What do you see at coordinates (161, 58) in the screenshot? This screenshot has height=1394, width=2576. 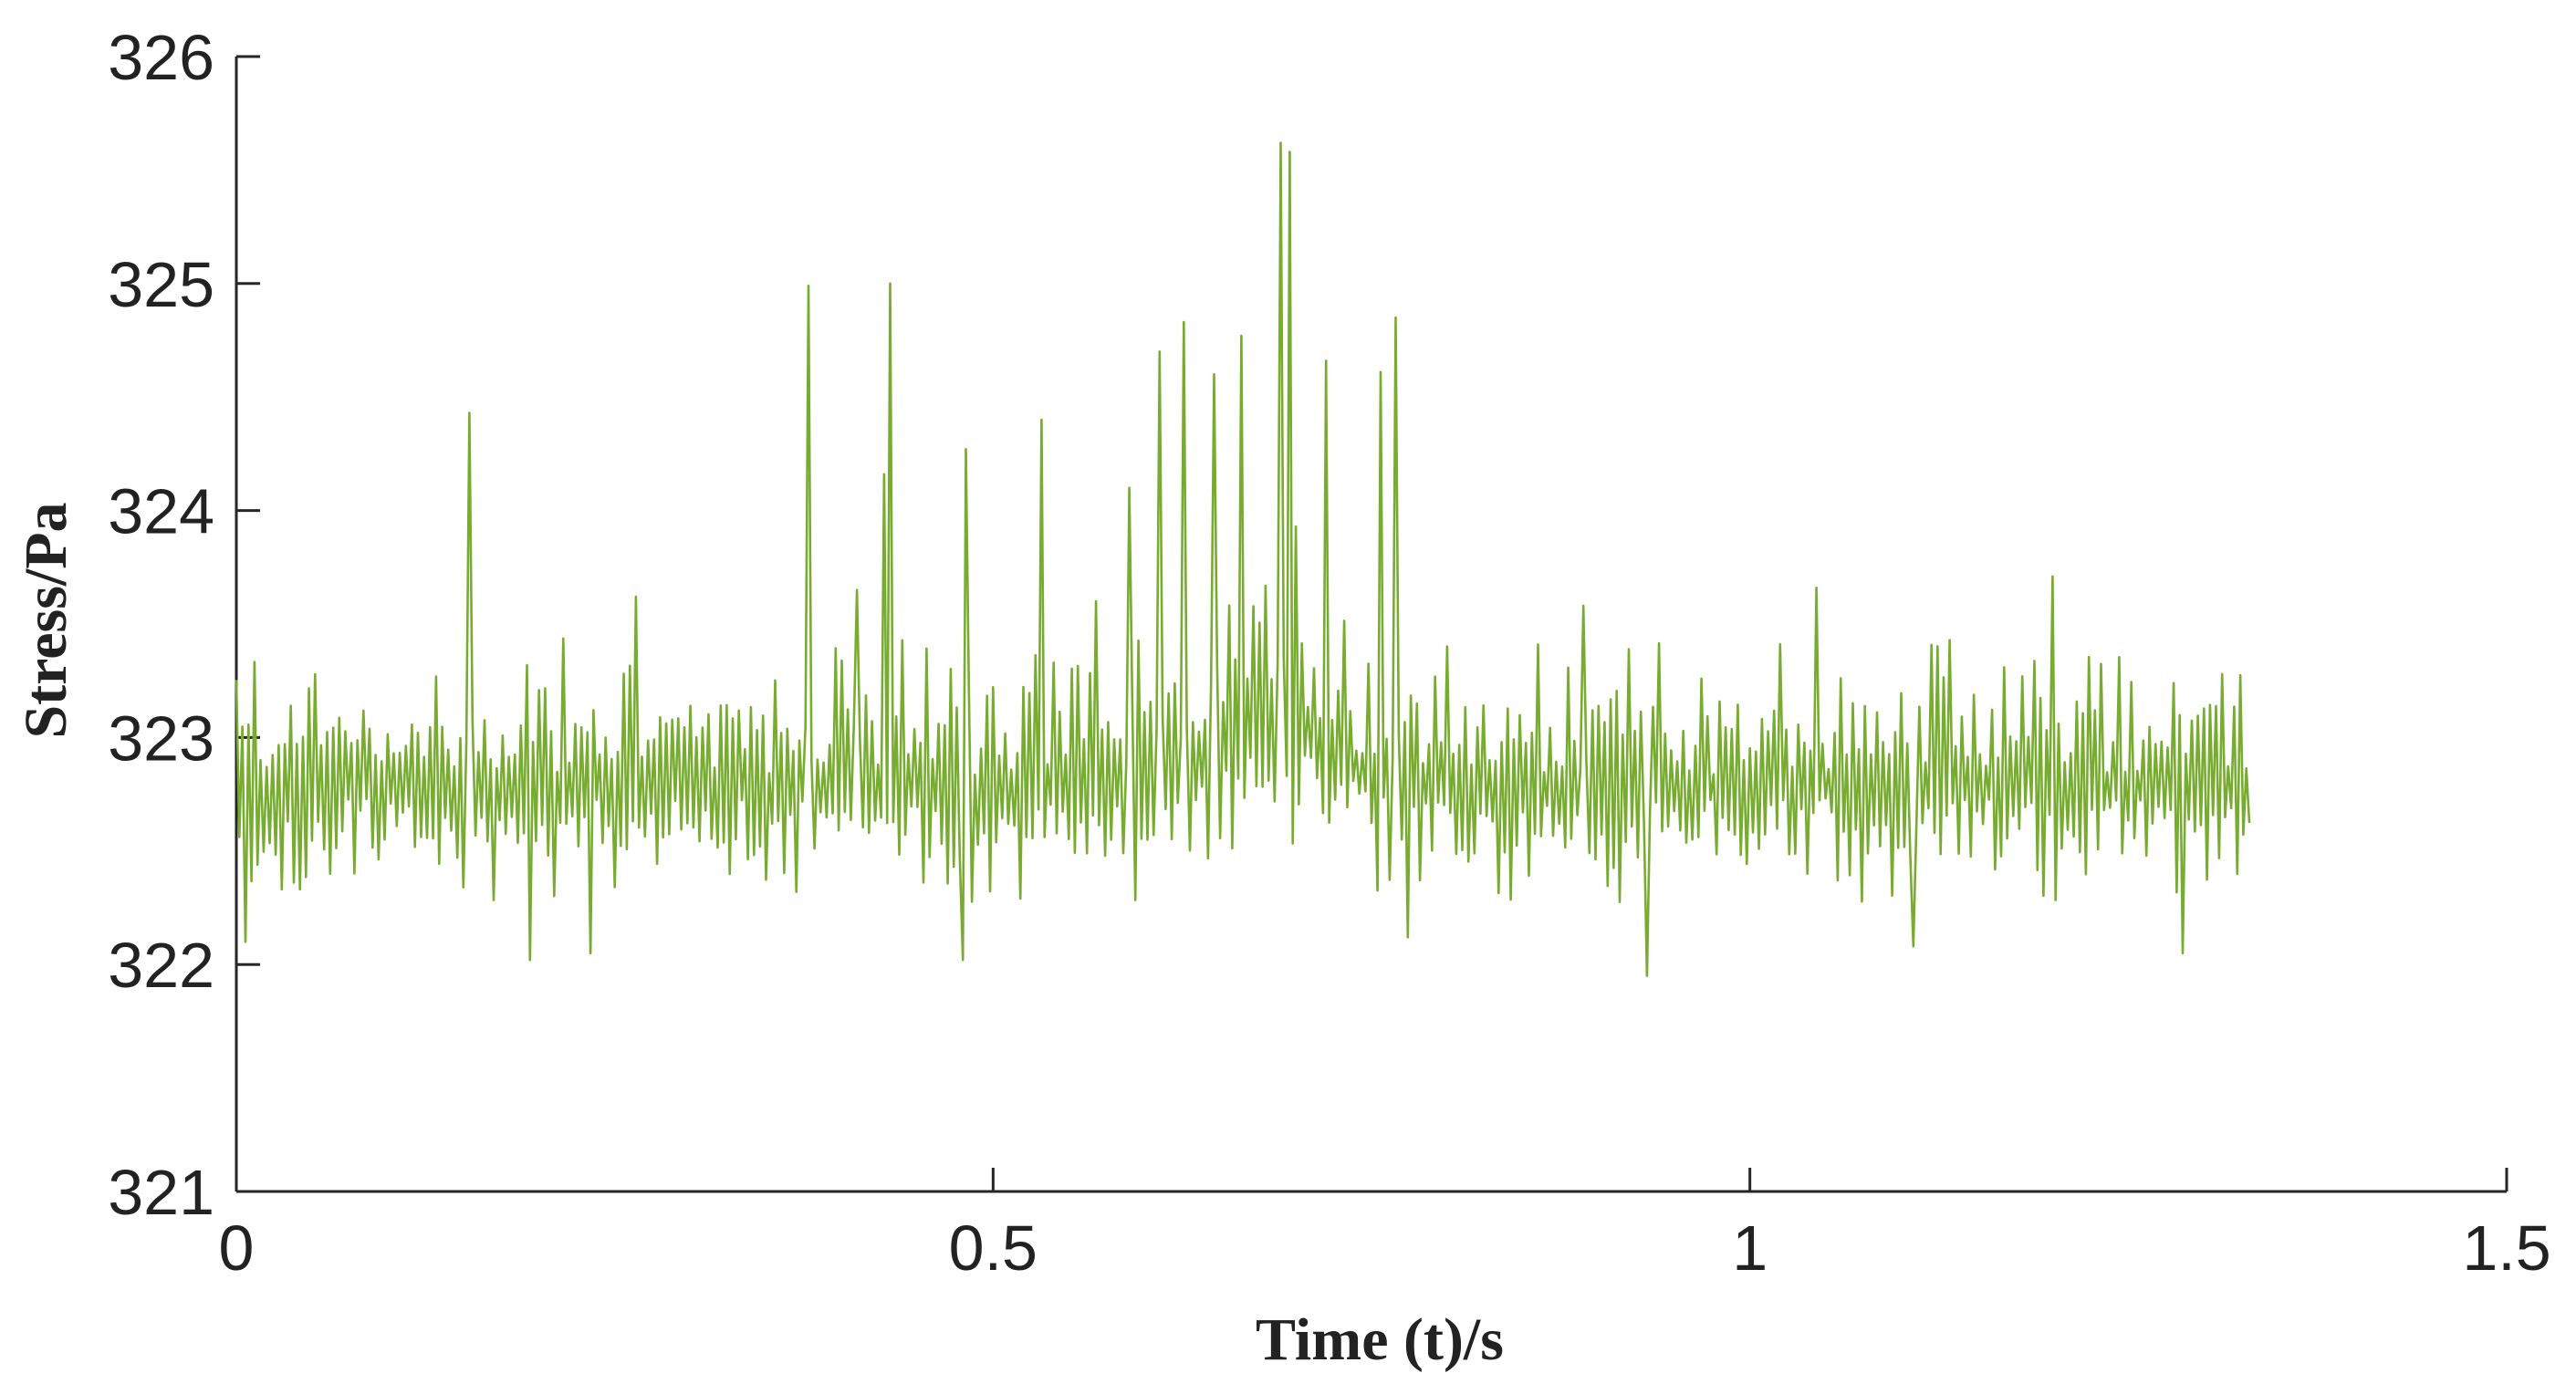 I see `y-tick-label: 326` at bounding box center [161, 58].